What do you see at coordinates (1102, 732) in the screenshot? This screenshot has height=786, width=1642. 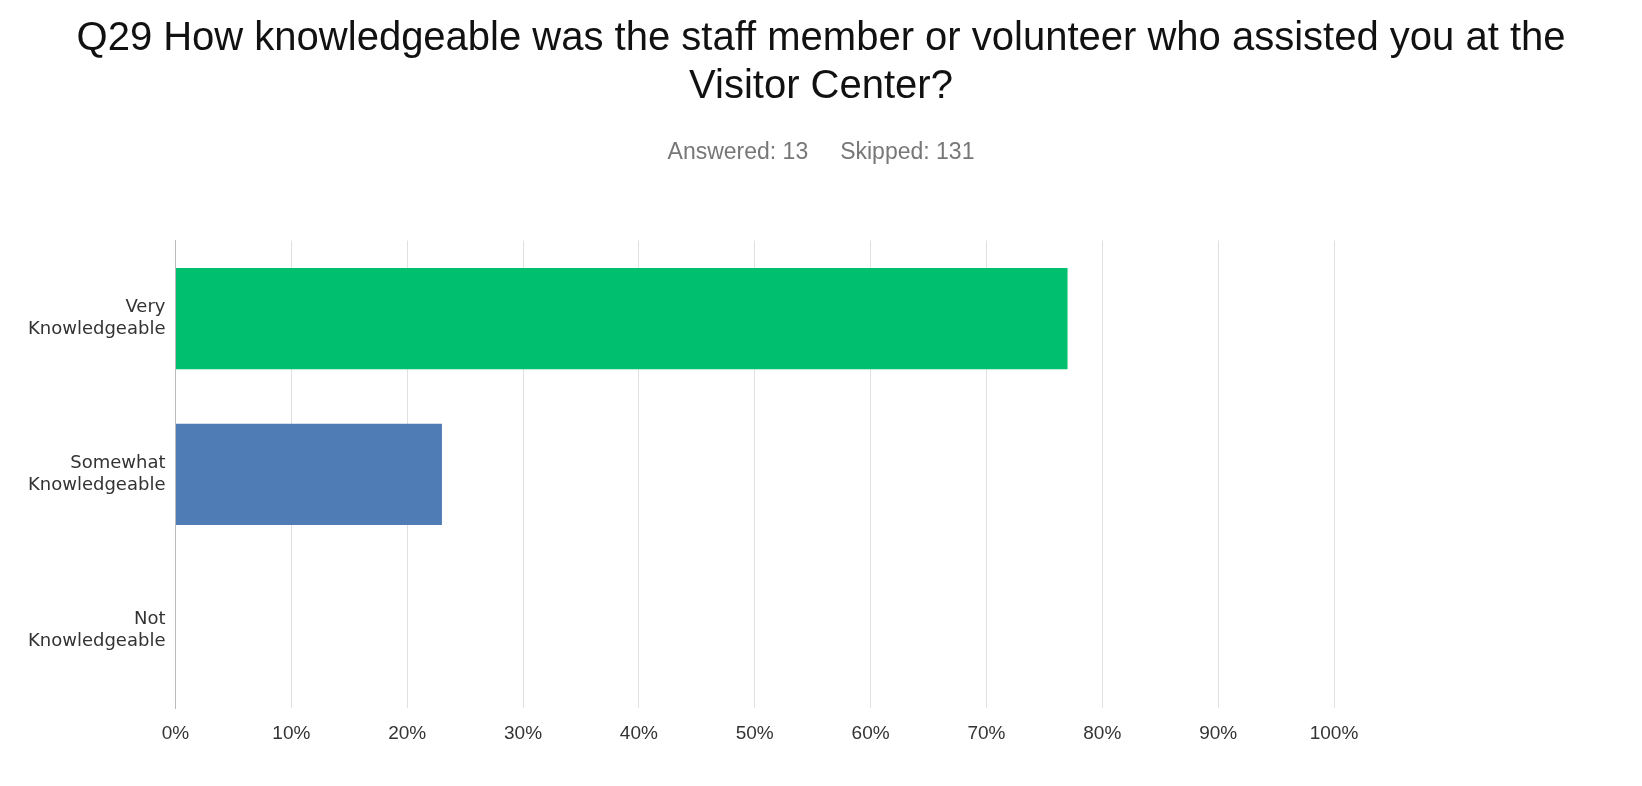 I see `x-tick-label: 80%` at bounding box center [1102, 732].